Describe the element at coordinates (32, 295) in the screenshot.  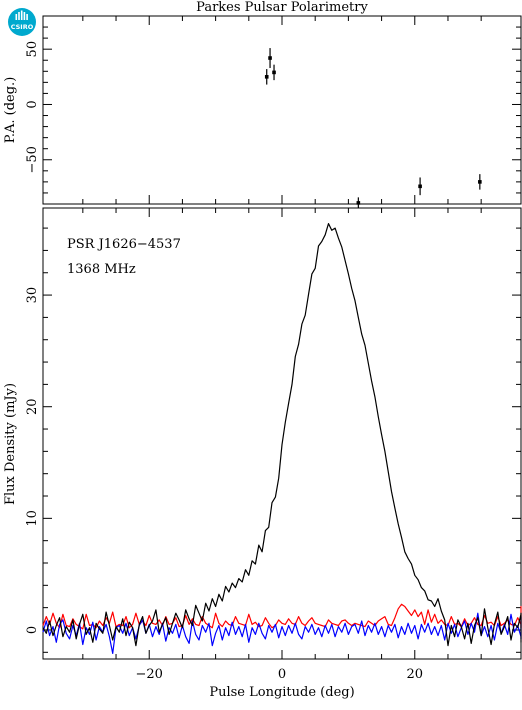
I see `profile-y-tick-label: 30` at that location.